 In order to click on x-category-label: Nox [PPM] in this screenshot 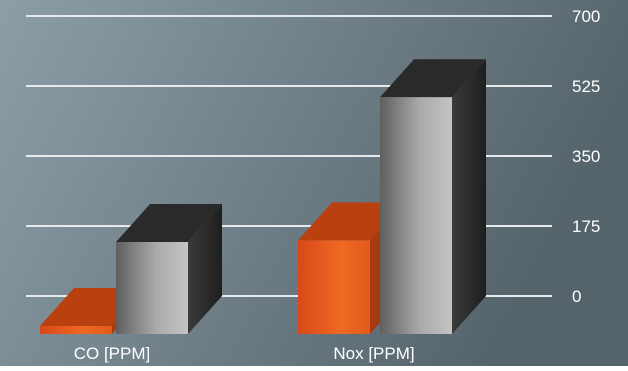, I will do `click(373, 353)`.